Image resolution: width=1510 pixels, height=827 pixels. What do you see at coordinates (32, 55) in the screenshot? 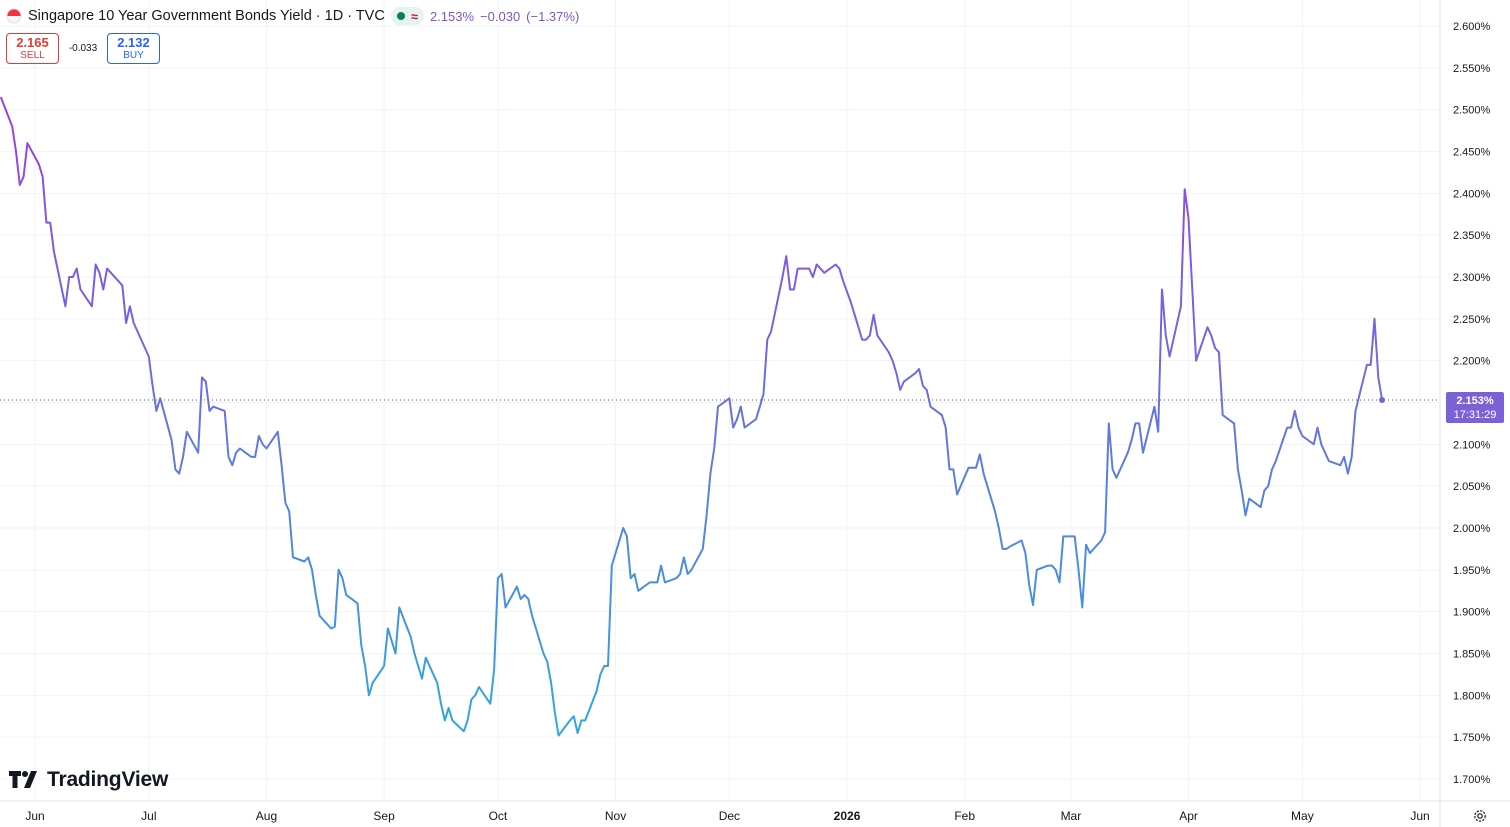
I see `sell-label: SELL` at bounding box center [32, 55].